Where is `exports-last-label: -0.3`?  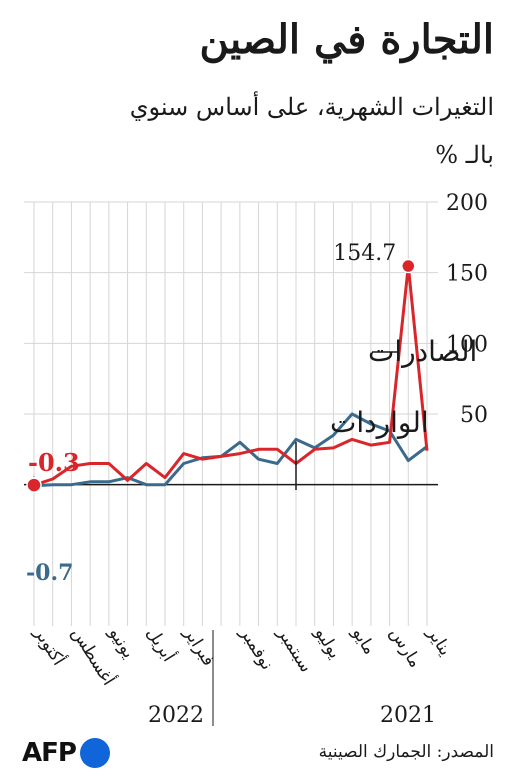
exports-last-label: -0.3 is located at coordinates (54, 462).